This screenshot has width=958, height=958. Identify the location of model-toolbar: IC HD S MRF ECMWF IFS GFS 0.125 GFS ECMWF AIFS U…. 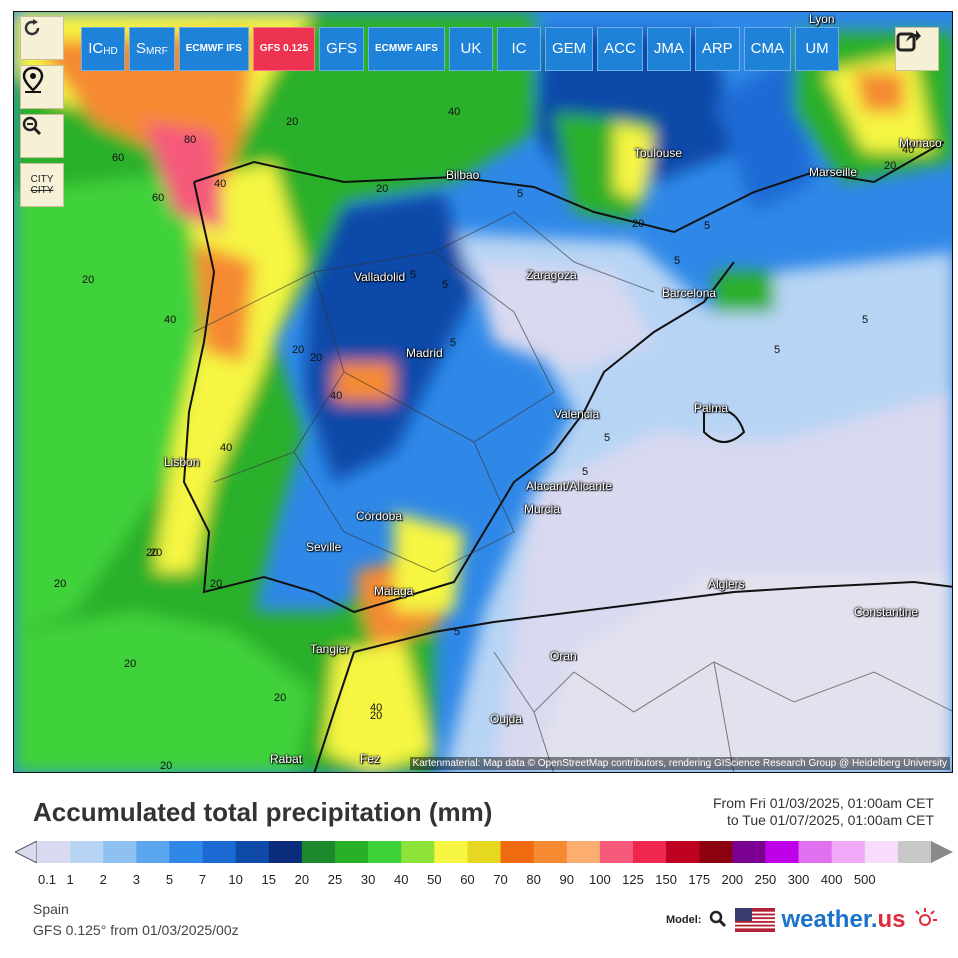
(460, 49).